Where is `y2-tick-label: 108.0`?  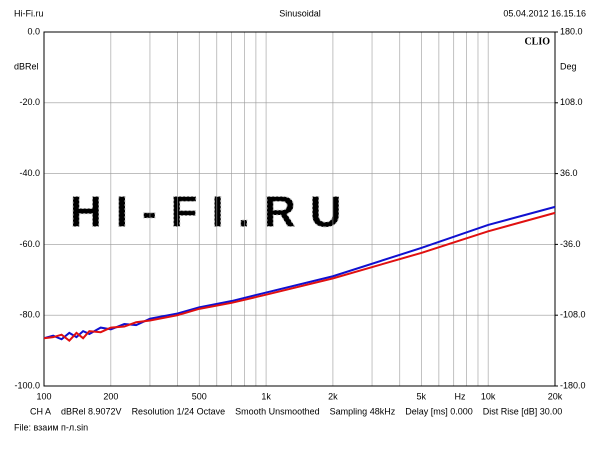
y2-tick-label: 108.0 is located at coordinates (571, 102).